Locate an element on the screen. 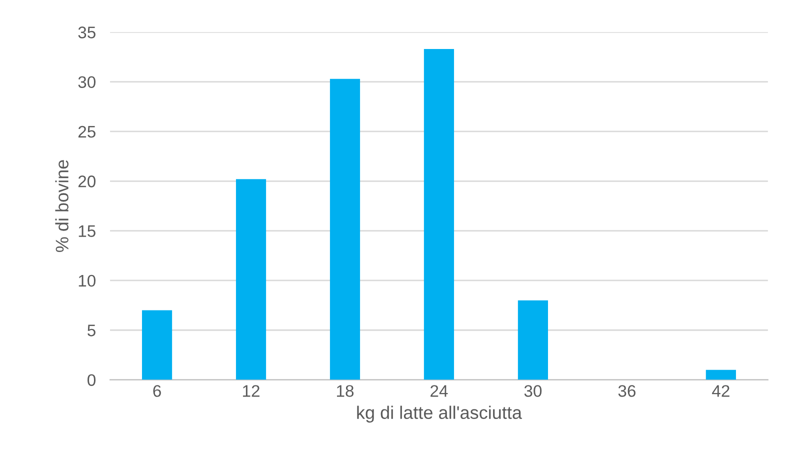  x-tick-label: 12 is located at coordinates (251, 391).